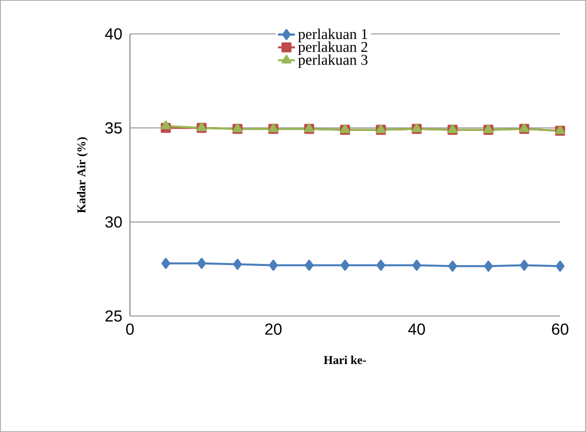  Describe the element at coordinates (82, 175) in the screenshot. I see `y-axis-title: Kadar Air (%)` at that location.